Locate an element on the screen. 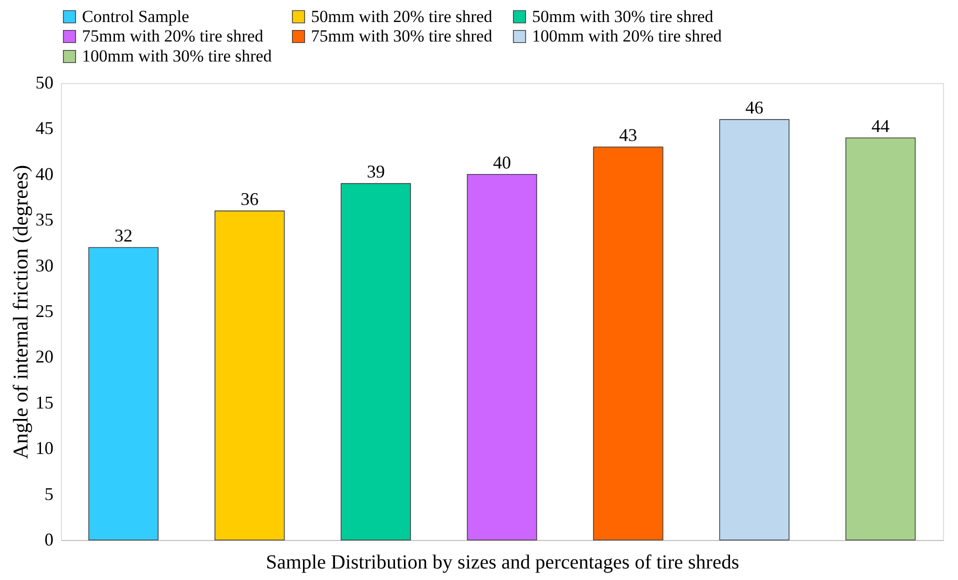 Image resolution: width=958 pixels, height=580 pixels. data-label: 44 is located at coordinates (881, 126).